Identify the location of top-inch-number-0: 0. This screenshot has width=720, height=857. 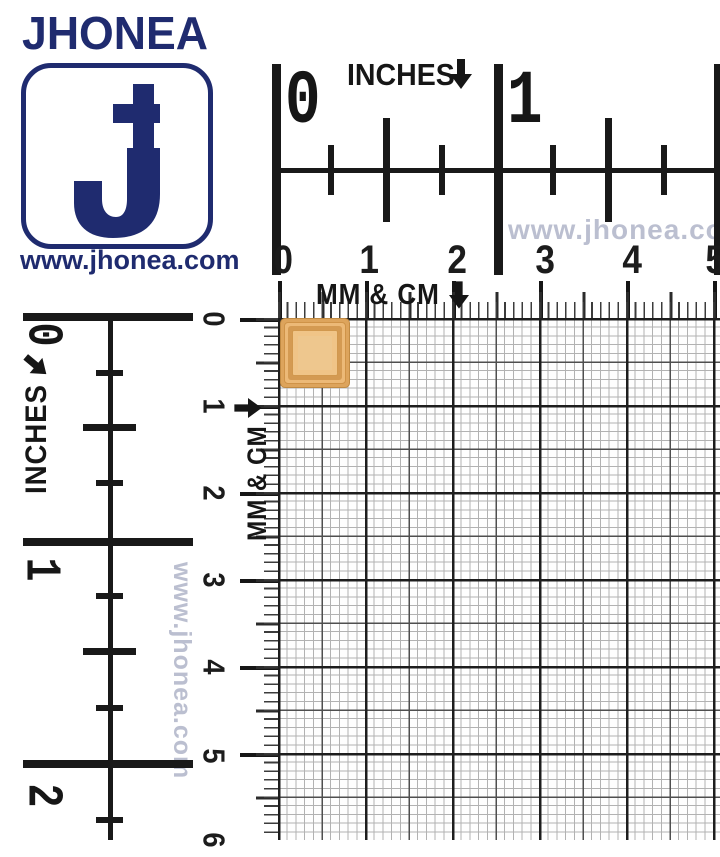
(303, 102).